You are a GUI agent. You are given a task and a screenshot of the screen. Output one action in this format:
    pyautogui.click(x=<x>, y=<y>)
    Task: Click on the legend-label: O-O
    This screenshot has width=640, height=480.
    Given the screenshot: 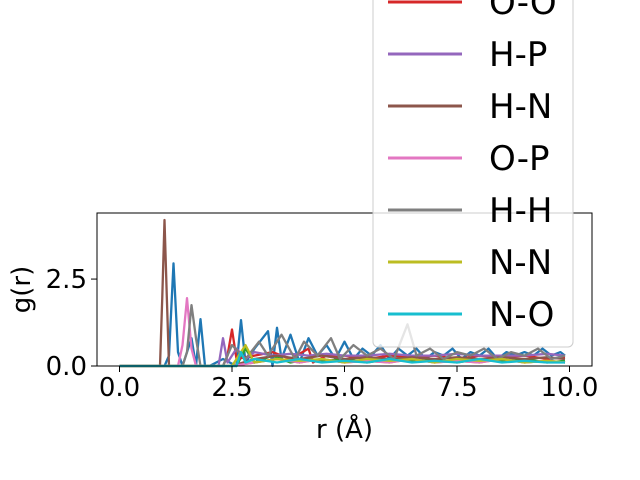 What is the action you would take?
    pyautogui.click(x=523, y=11)
    